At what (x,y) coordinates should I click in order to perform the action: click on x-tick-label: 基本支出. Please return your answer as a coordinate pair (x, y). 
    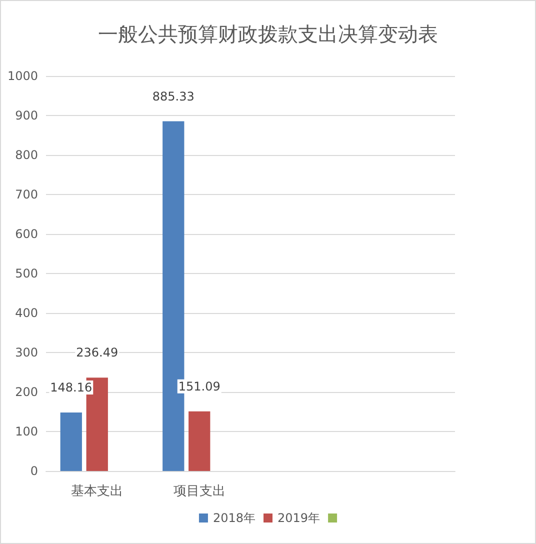
    Looking at the image, I should click on (97, 491).